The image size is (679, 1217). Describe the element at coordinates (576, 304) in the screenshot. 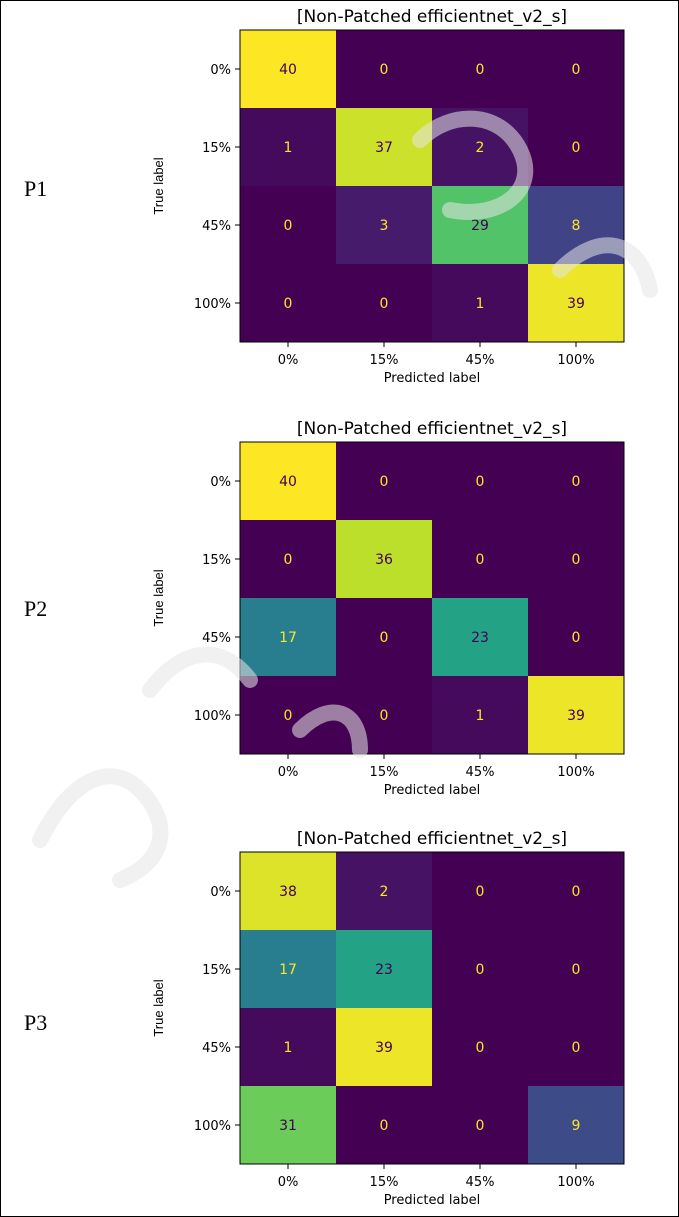

I see `cell-value-label: 39` at that location.